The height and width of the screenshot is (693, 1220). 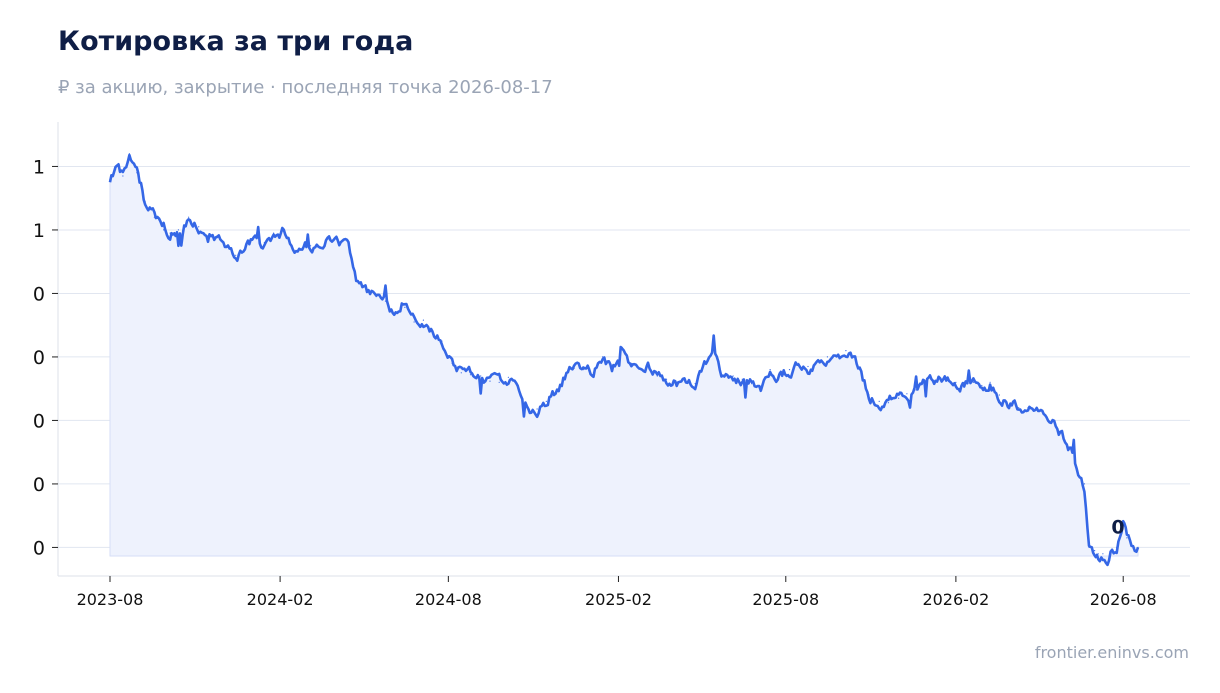 What do you see at coordinates (39, 167) in the screenshot?
I see `y-tick-label: 1` at bounding box center [39, 167].